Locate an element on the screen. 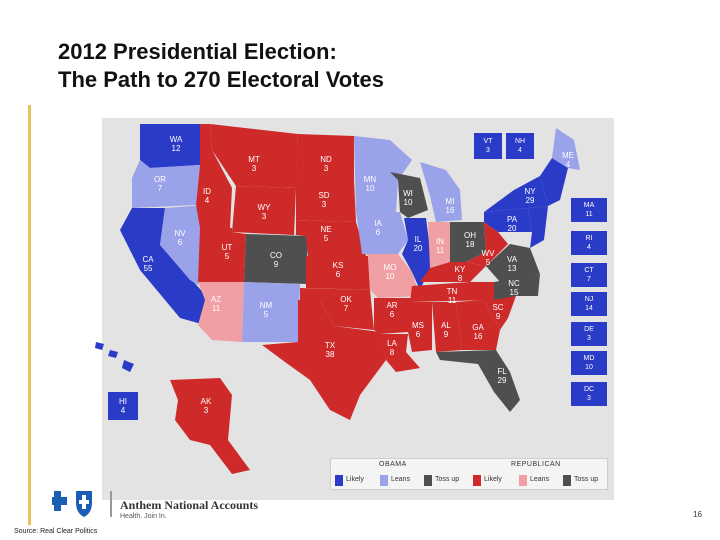 The width and height of the screenshot is (720, 540). state-votes-PA: 20 is located at coordinates (512, 228).